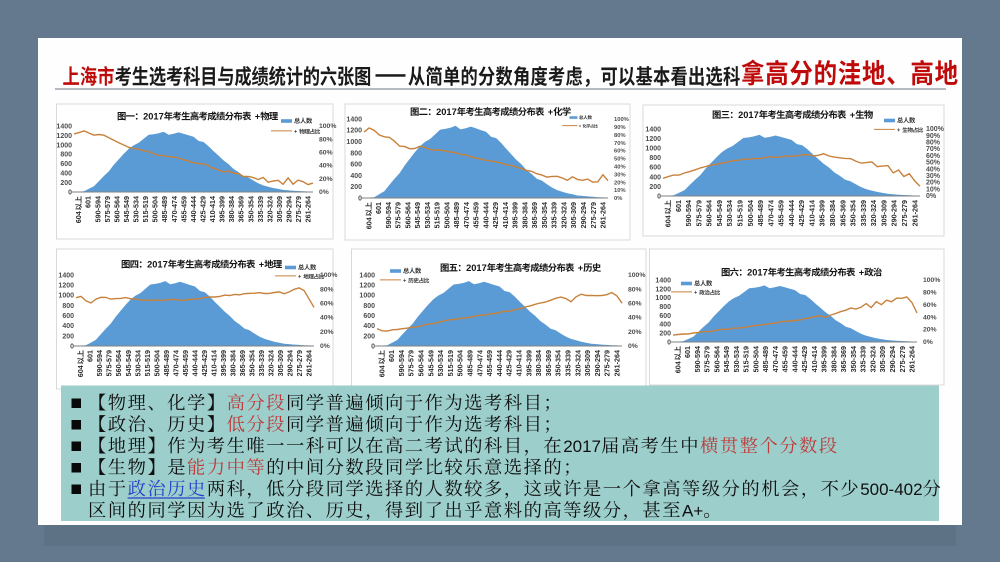 This screenshot has width=1000, height=562. What do you see at coordinates (933, 189) in the screenshot?
I see `svg-text: 10%` at bounding box center [933, 189].